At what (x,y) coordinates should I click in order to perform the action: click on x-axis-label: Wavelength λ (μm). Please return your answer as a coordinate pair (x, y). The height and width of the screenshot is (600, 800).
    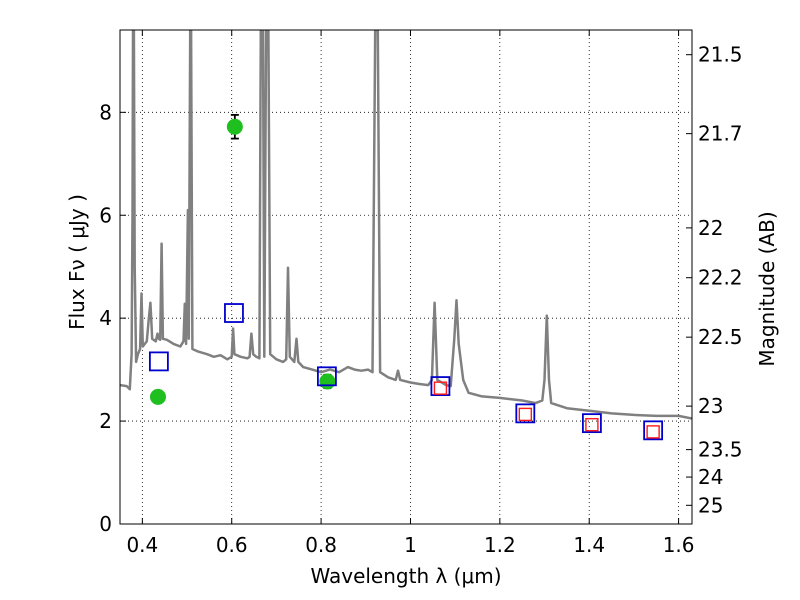
    Looking at the image, I should click on (405, 576).